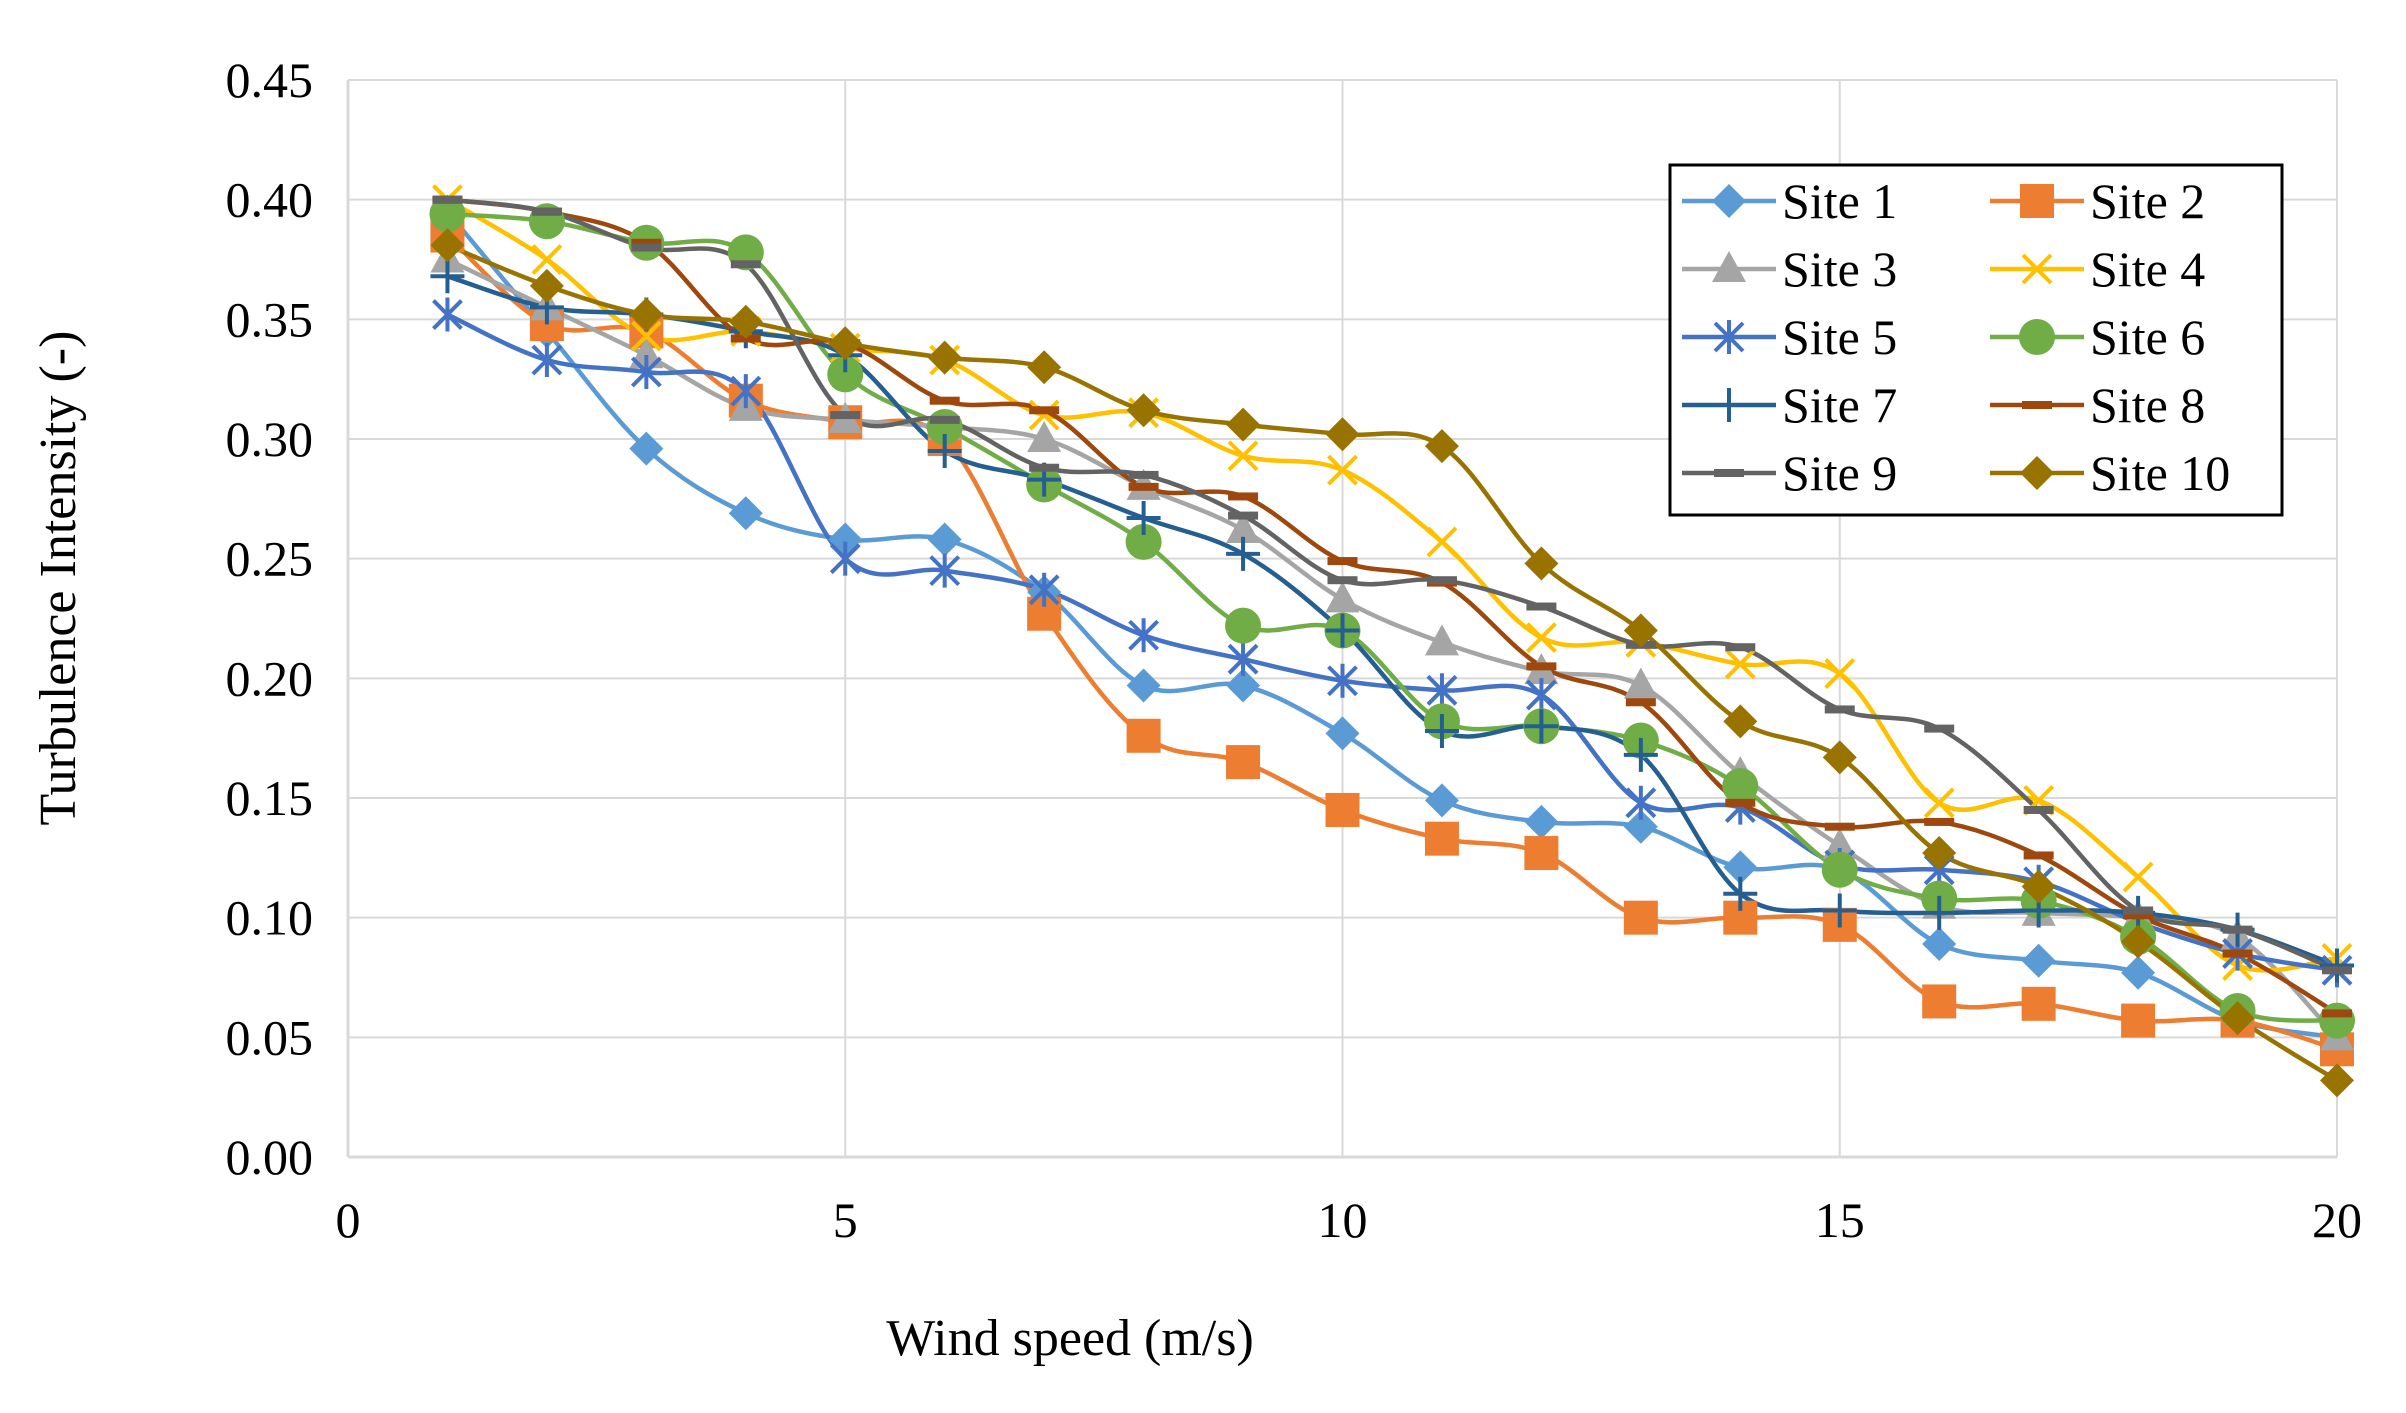  I want to click on y-tick-label: 0.45, so click(270, 80).